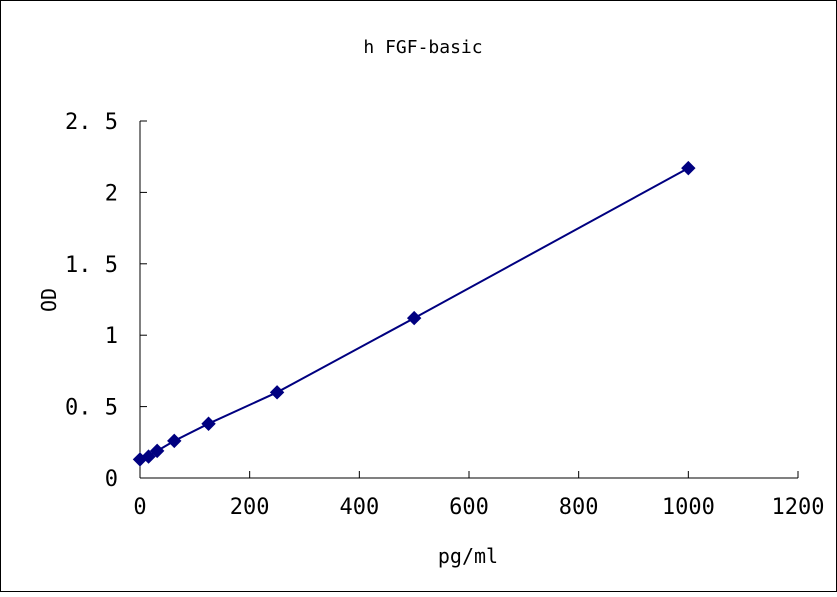 Image resolution: width=837 pixels, height=597 pixels. Describe the element at coordinates (250, 507) in the screenshot. I see `x-tick-label: 200` at that location.